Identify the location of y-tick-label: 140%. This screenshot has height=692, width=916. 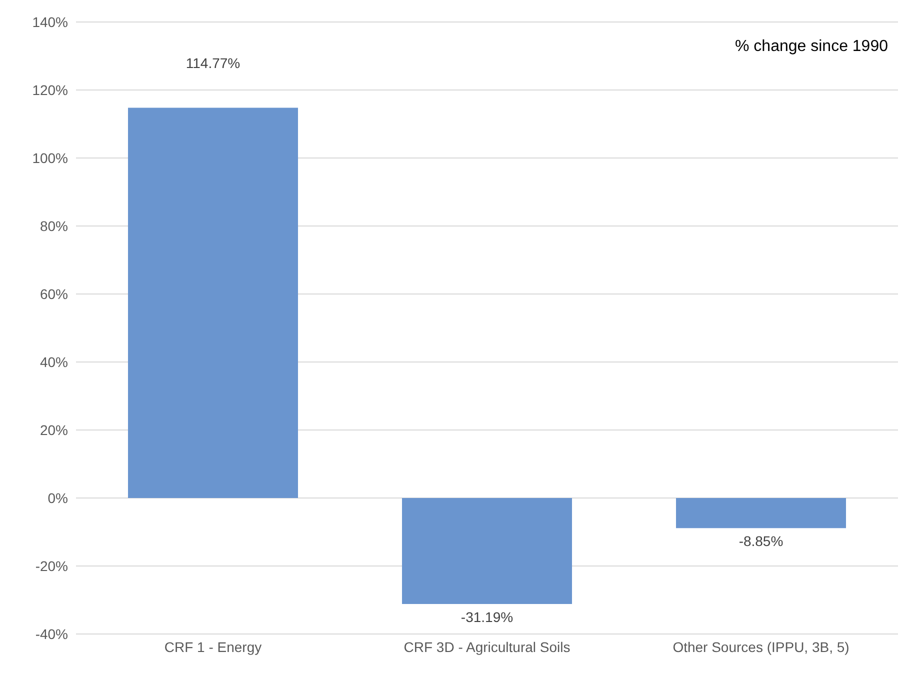
(50, 22).